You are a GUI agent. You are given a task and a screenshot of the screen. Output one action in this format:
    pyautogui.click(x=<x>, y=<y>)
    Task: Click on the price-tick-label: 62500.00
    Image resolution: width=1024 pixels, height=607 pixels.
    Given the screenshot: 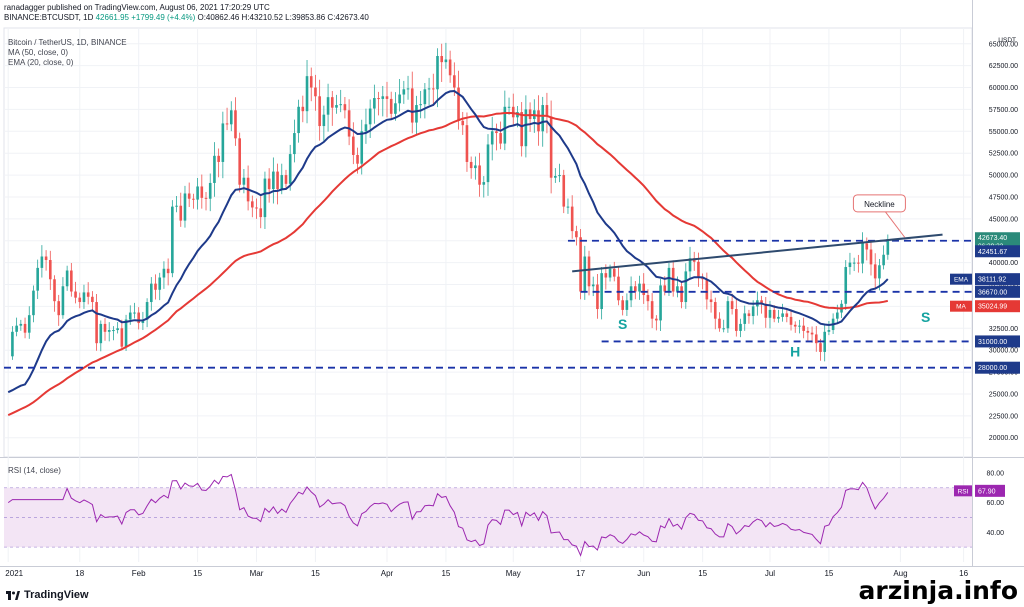 What is the action you would take?
    pyautogui.click(x=1003, y=66)
    